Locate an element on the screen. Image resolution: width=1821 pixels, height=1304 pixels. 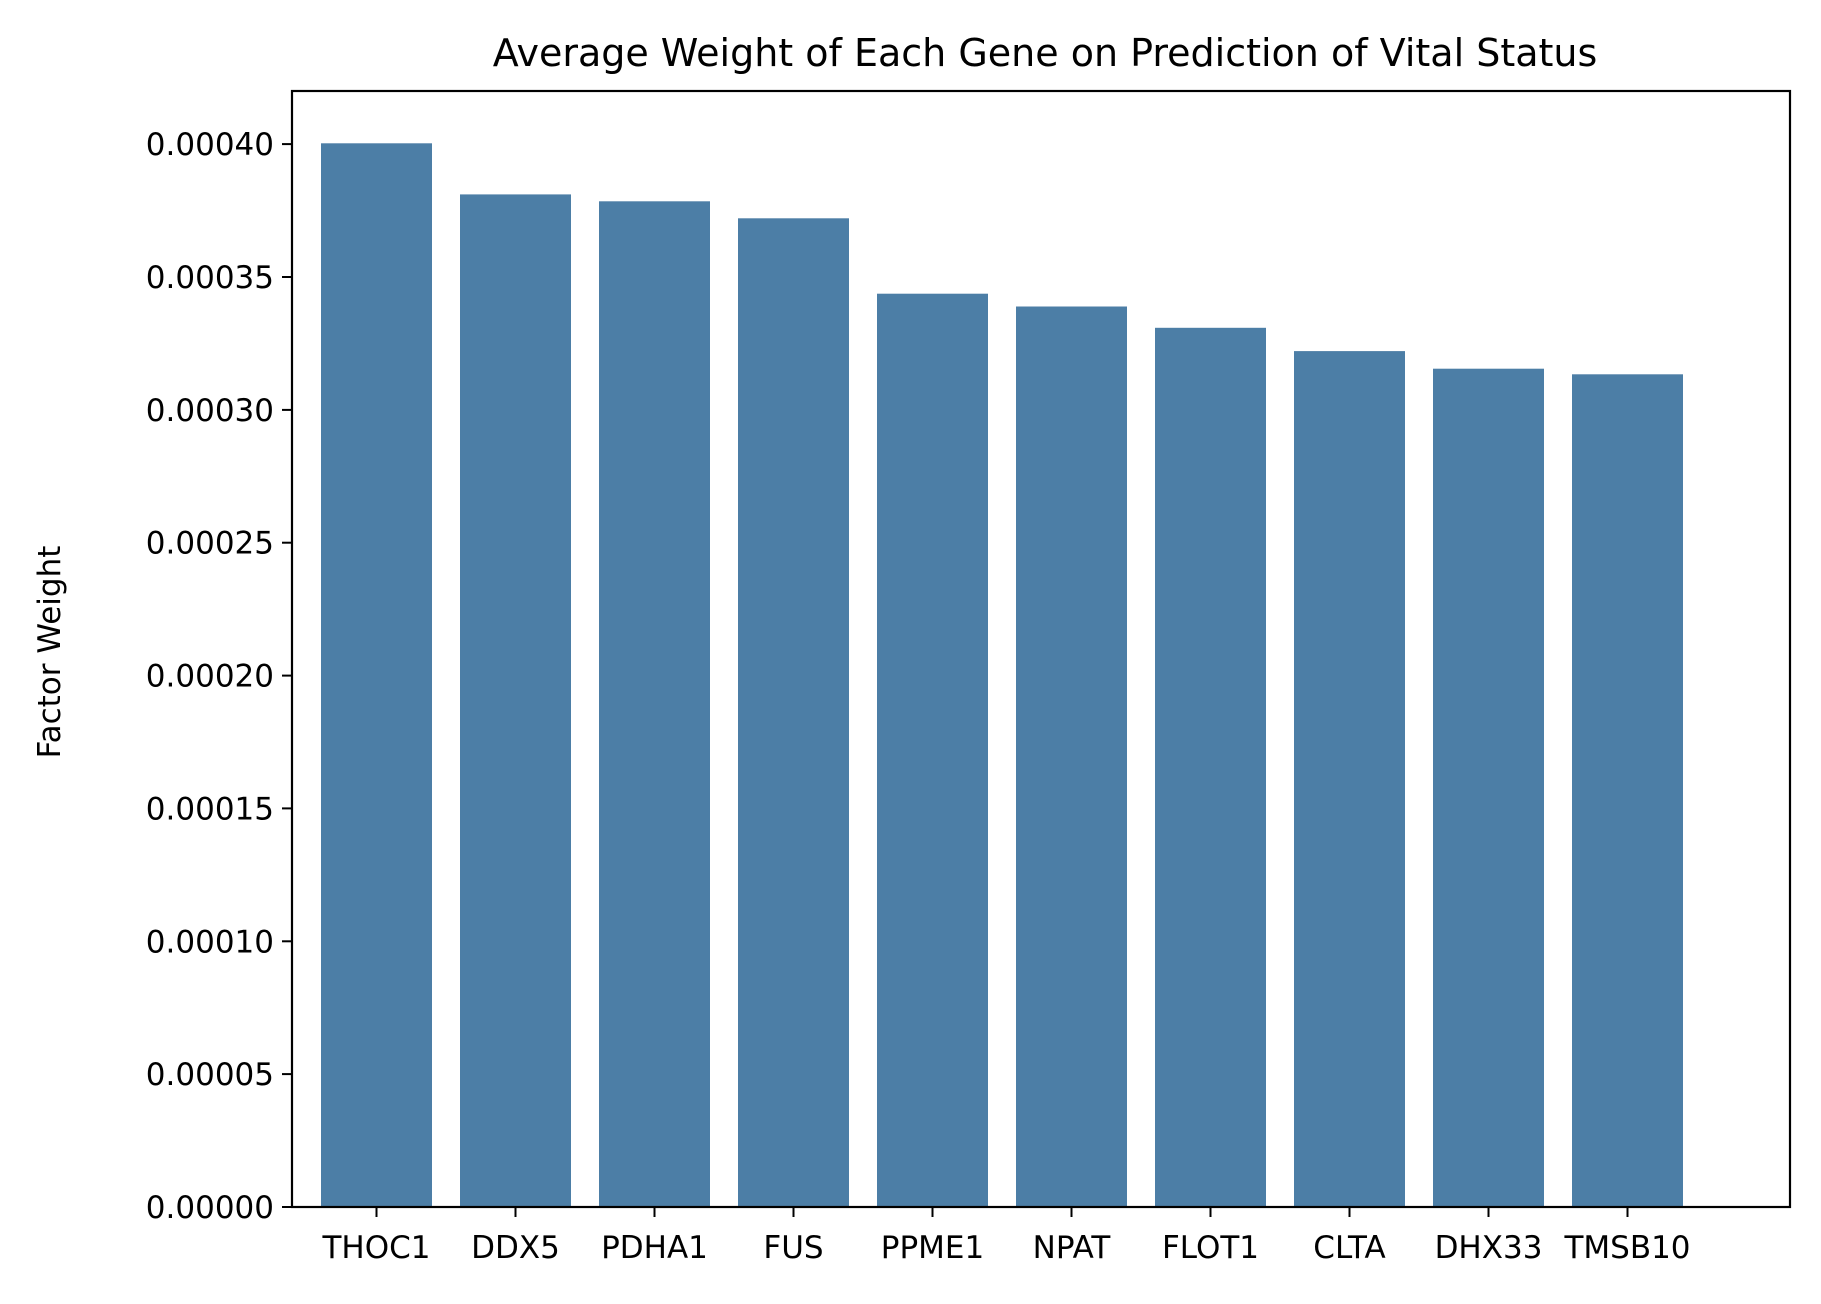
bar-ddx5 is located at coordinates (515, 700).